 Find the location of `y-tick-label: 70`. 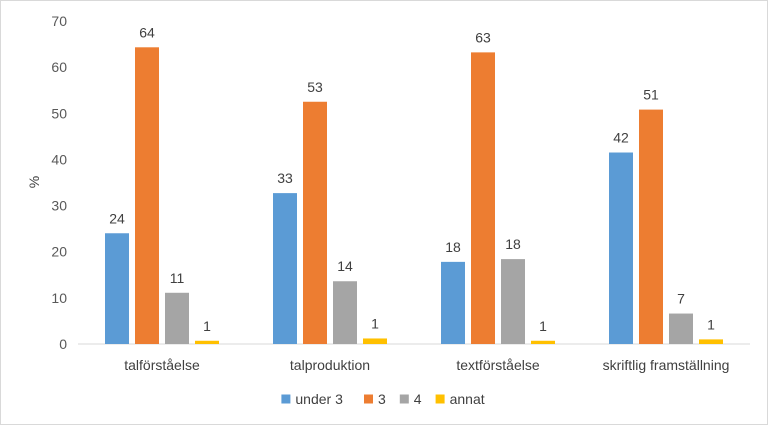

y-tick-label: 70 is located at coordinates (59, 21).